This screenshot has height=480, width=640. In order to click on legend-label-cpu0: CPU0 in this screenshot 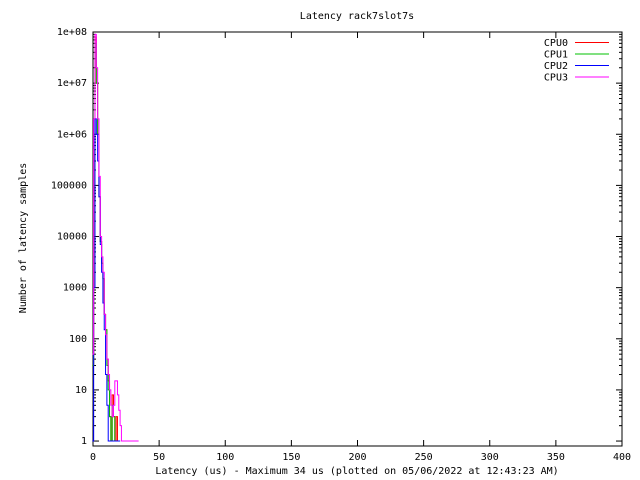, I will do `click(556, 43)`.